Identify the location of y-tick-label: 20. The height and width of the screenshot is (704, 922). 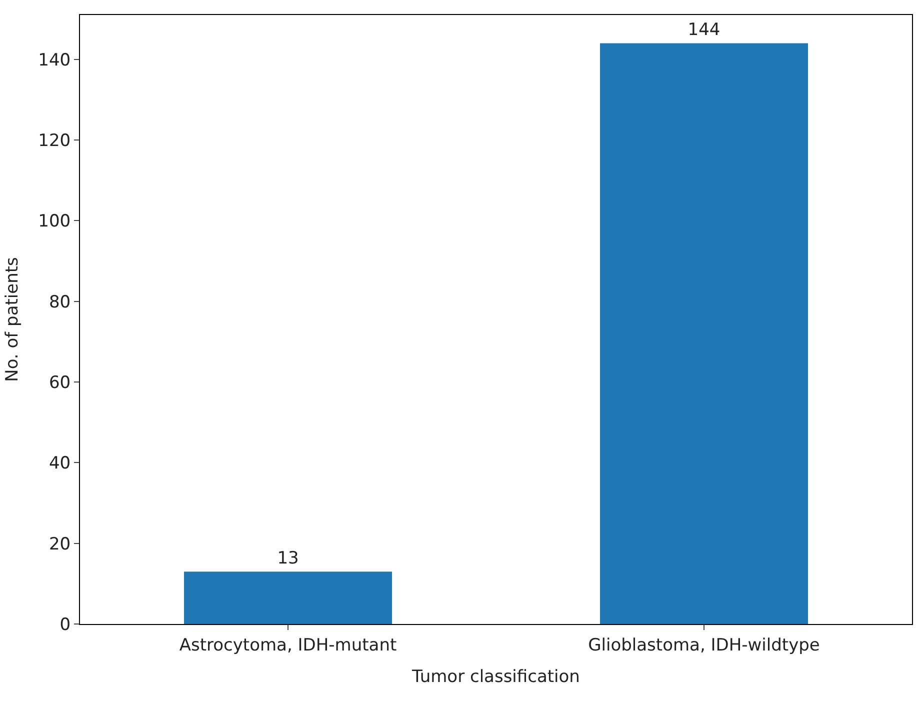
(59, 544).